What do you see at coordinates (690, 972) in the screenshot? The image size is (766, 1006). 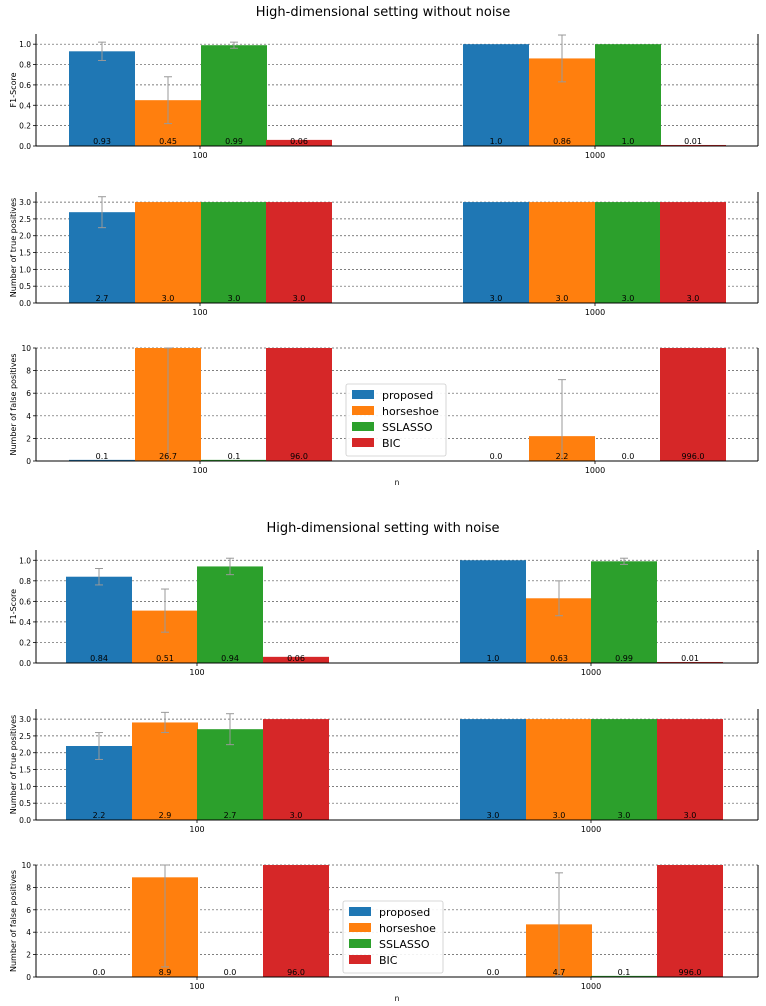 I see `data-label: 996.0` at bounding box center [690, 972].